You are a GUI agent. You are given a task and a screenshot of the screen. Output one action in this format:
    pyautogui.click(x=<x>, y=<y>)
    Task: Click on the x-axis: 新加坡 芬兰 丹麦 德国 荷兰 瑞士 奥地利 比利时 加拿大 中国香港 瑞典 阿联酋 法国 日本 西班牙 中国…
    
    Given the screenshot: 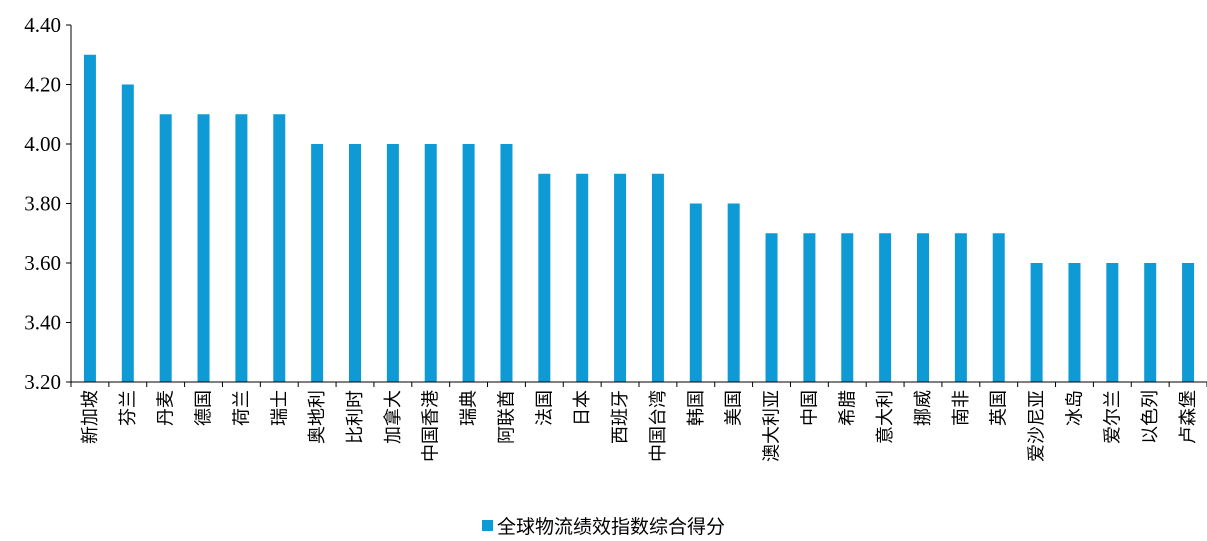 What is the action you would take?
    pyautogui.click(x=638, y=421)
    